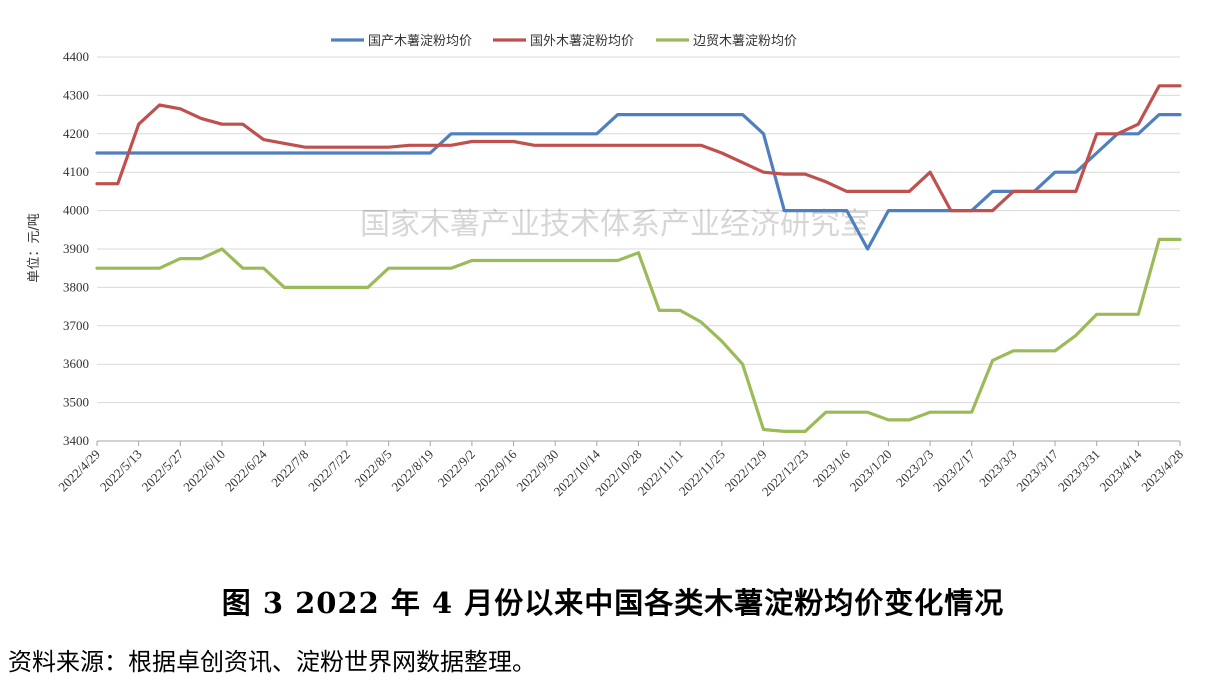 The height and width of the screenshot is (683, 1226). What do you see at coordinates (121, 471) in the screenshot?
I see `x-tick-label: 2022/5/13` at bounding box center [121, 471].